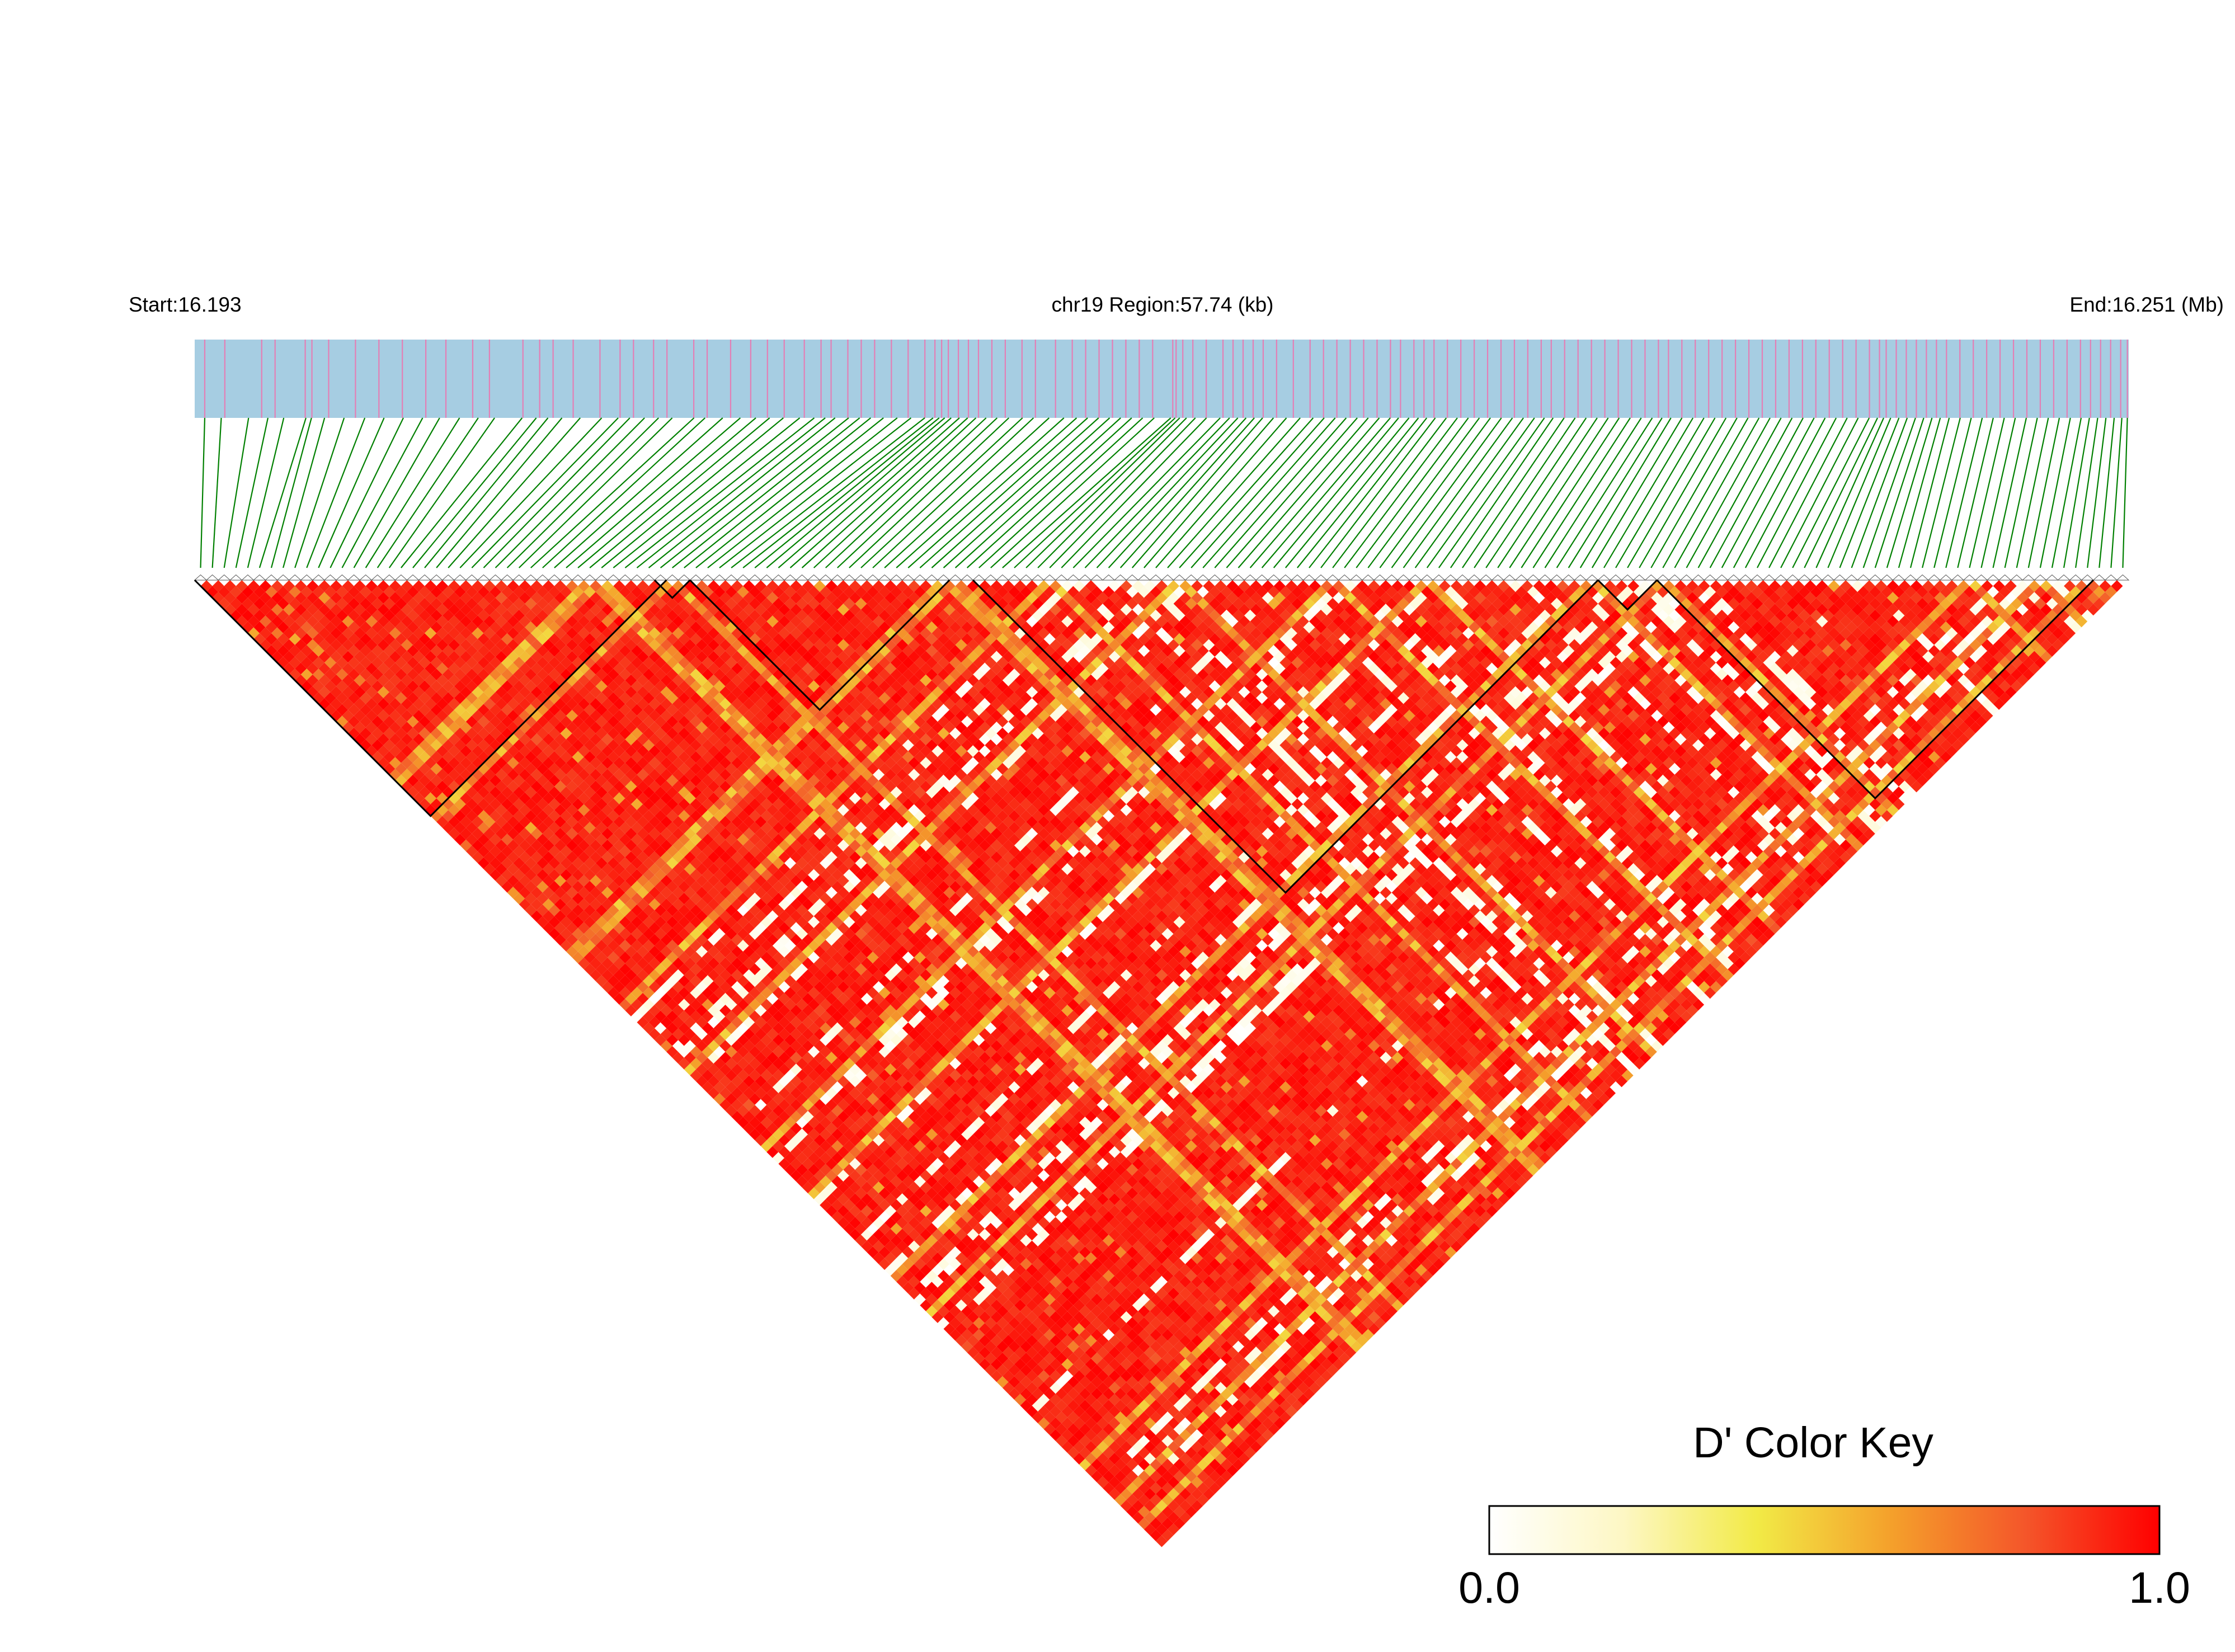  Describe the element at coordinates (1162, 379) in the screenshot. I see `track-background` at that location.